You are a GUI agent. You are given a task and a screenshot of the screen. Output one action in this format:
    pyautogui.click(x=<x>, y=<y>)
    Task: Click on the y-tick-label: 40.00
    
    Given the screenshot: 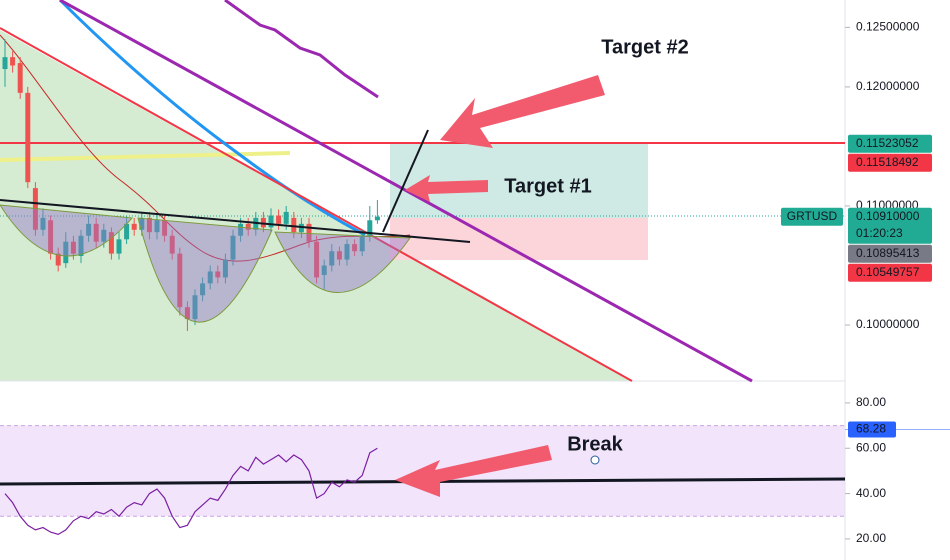 What is the action you would take?
    pyautogui.click(x=871, y=493)
    